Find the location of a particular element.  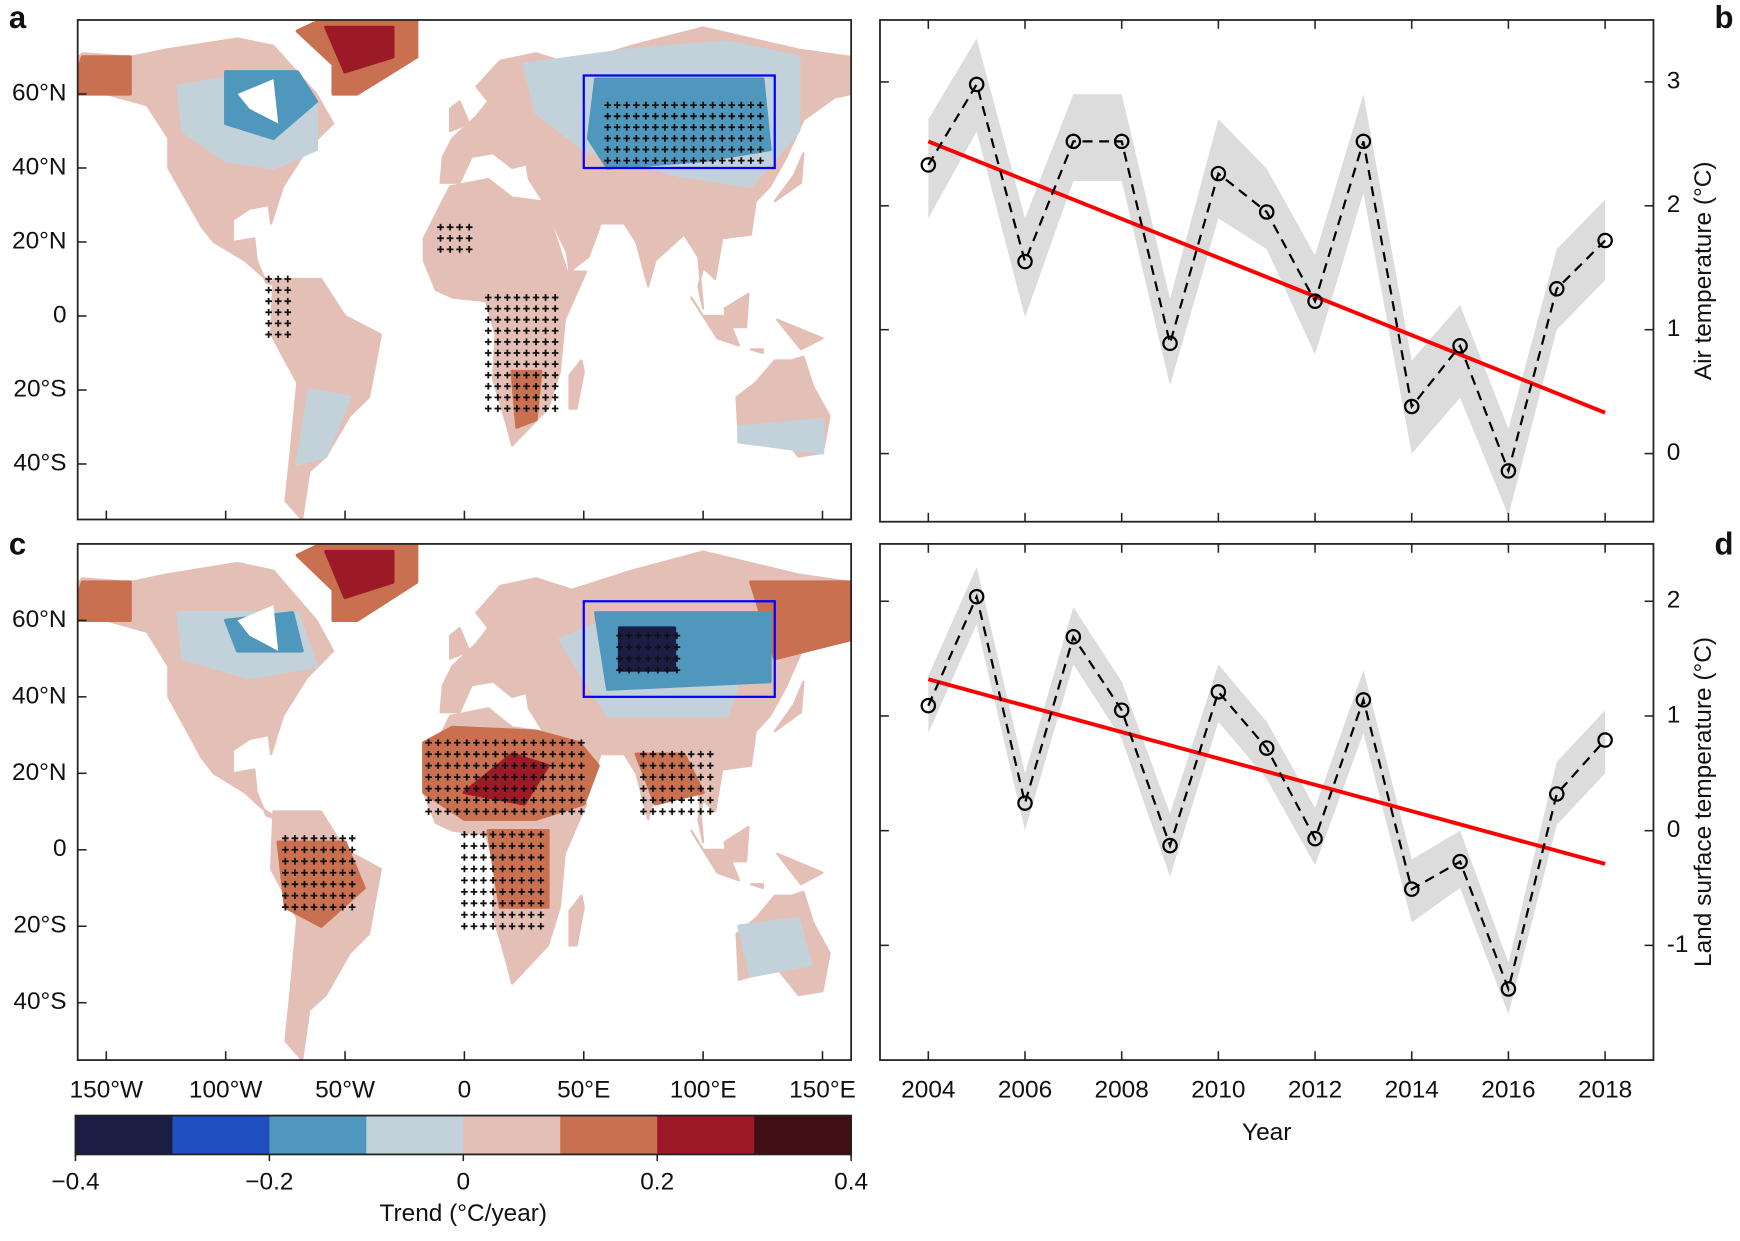

x-tick-label: 2014 is located at coordinates (1412, 1090).